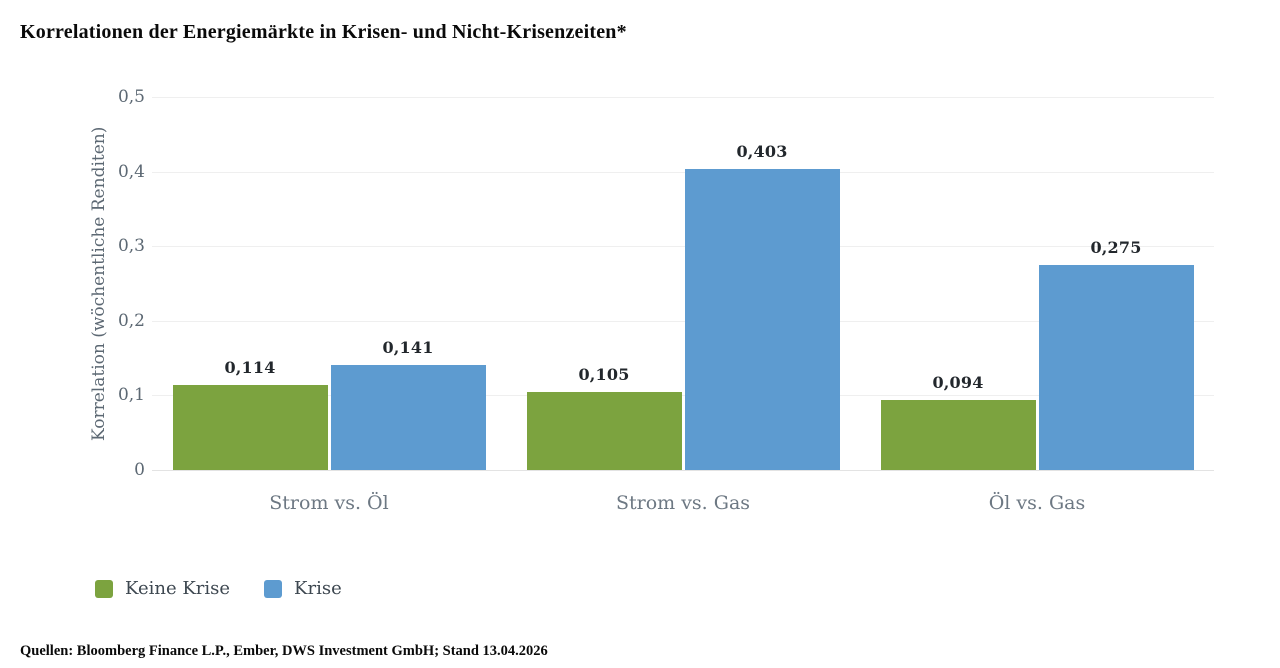 This screenshot has width=1280, height=668. Describe the element at coordinates (318, 588) in the screenshot. I see `legend-label: Krise` at that location.